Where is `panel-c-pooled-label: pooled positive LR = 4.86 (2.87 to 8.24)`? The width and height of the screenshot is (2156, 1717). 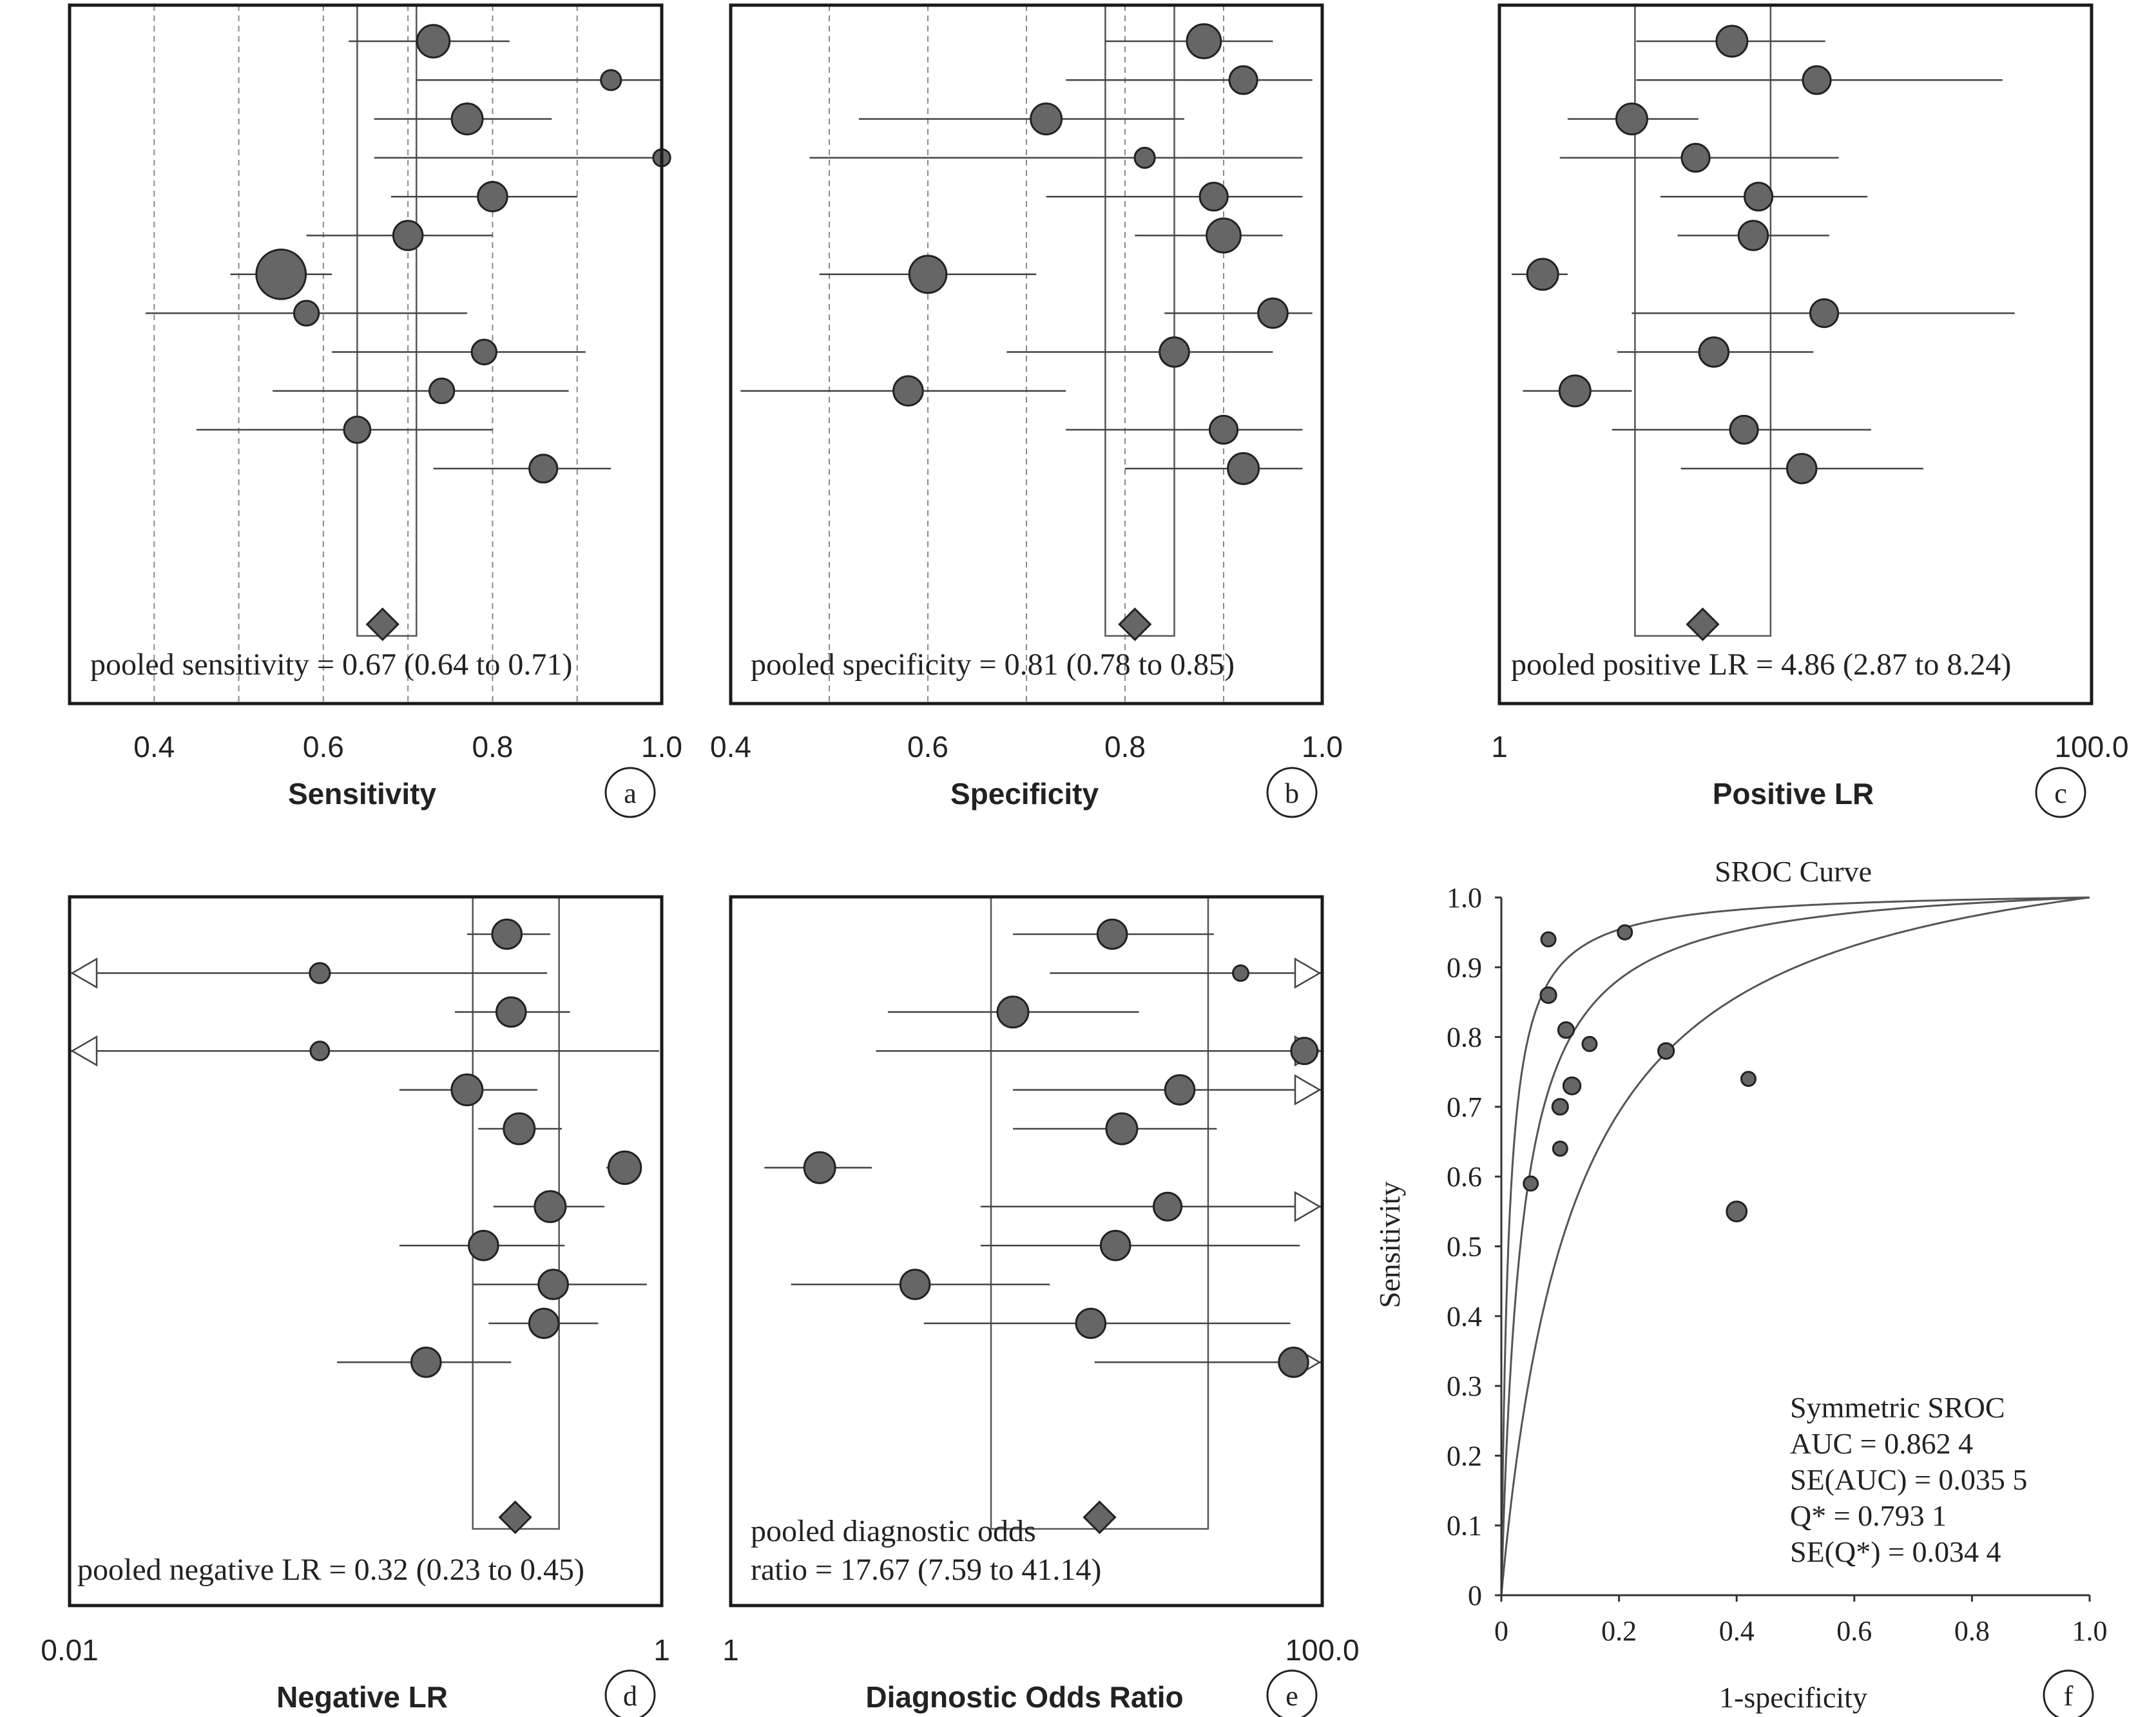 panel-c-pooled-label: pooled positive LR = 4.86 (2.87 to 8.24) is located at coordinates (1761, 664).